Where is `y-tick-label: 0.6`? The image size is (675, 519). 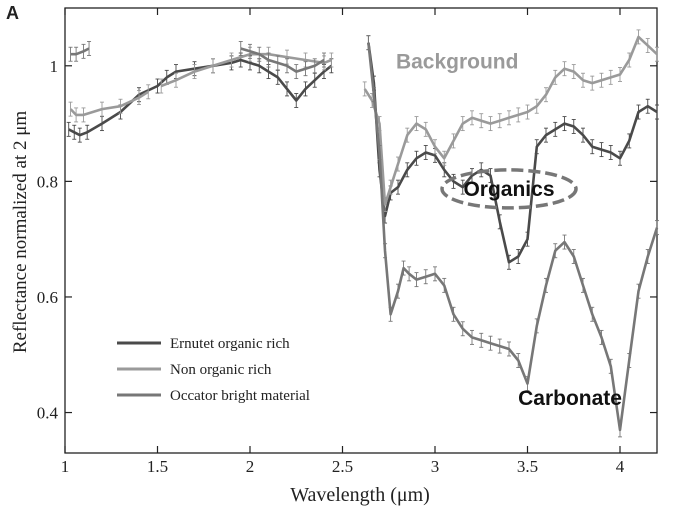 y-tick-label: 0.6 is located at coordinates (47, 297).